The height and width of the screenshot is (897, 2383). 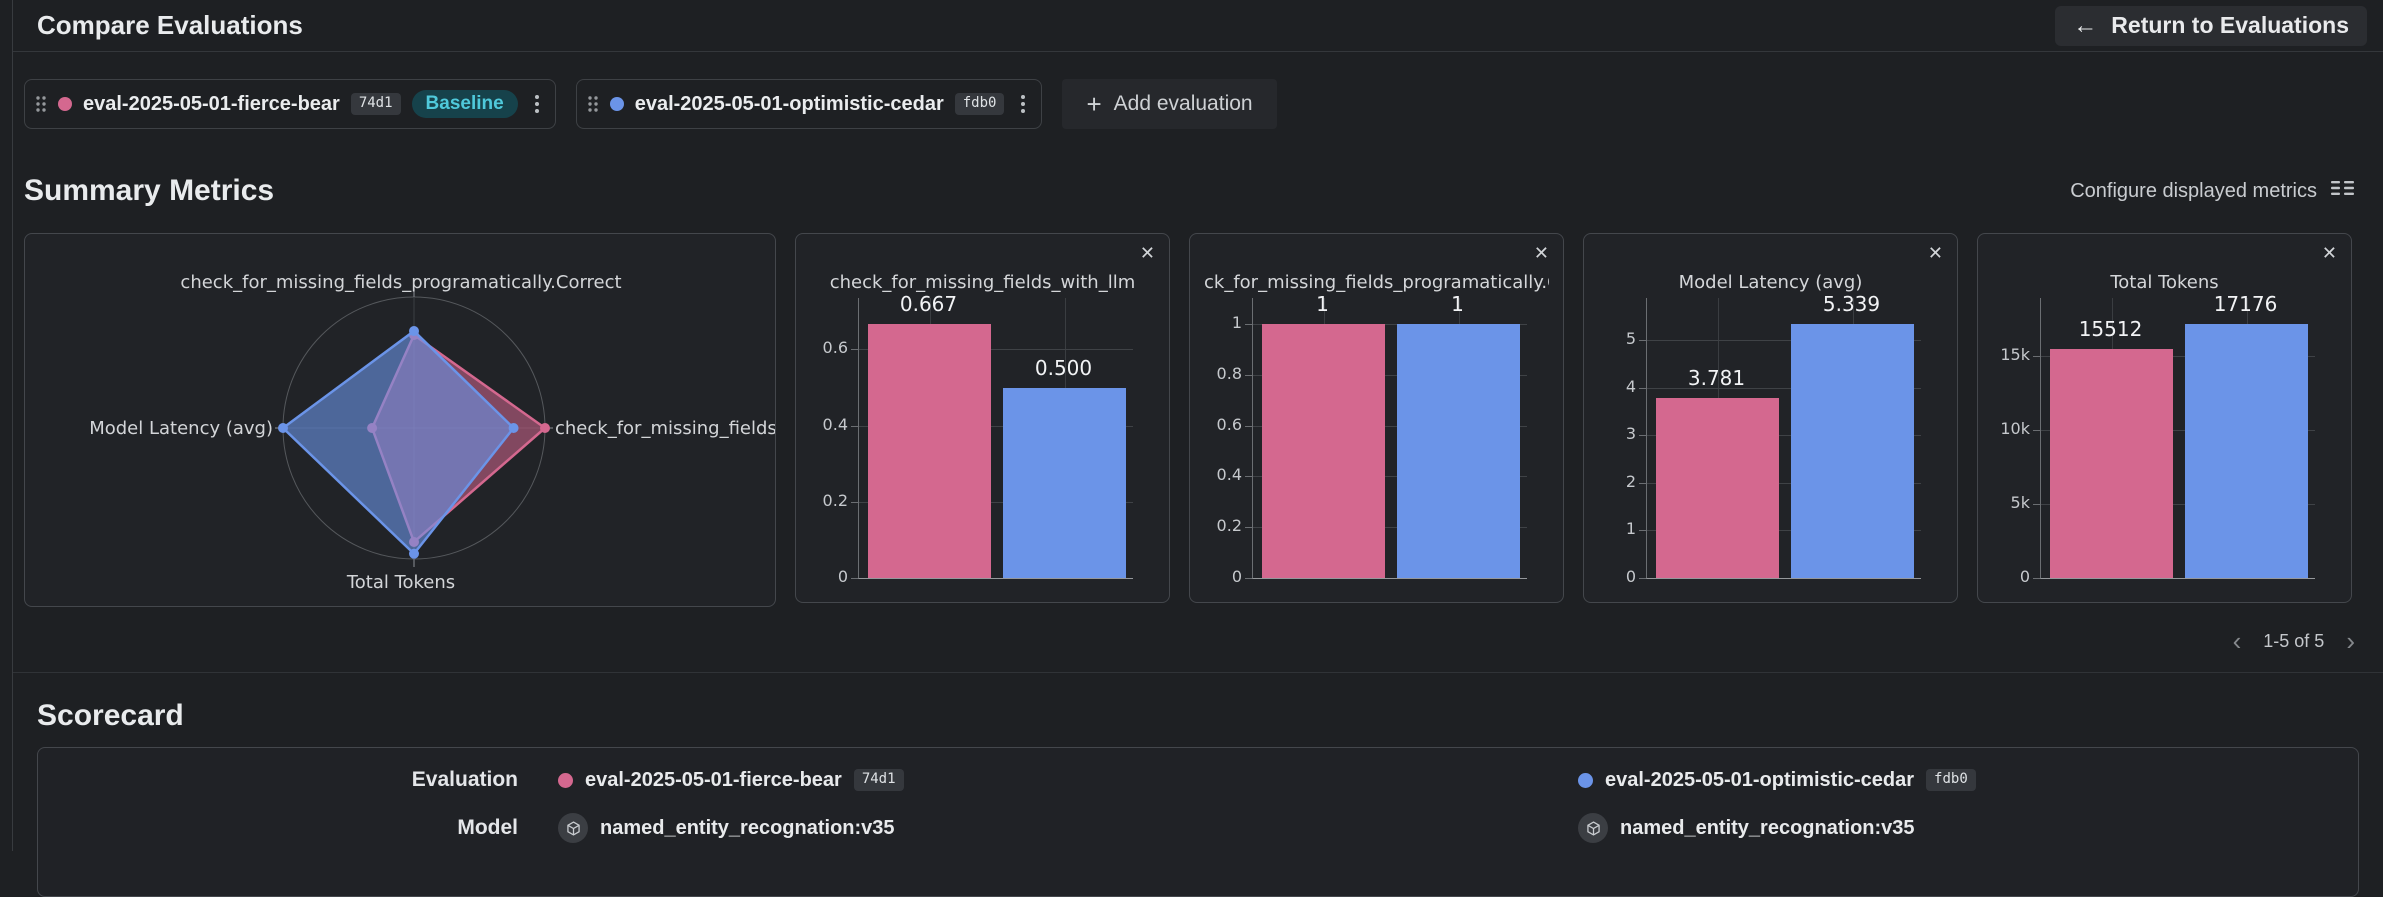 I want to click on panel-left-edge, so click(x=12, y=425).